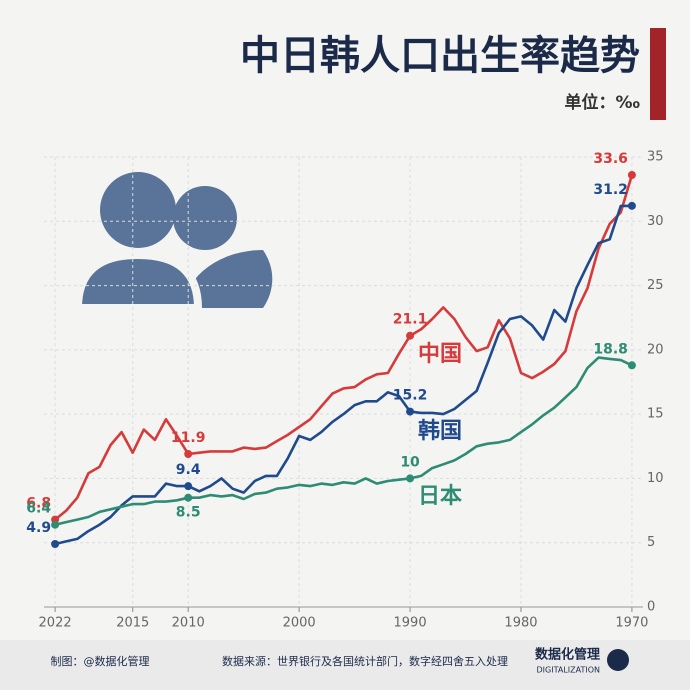 This screenshot has height=690, width=690. What do you see at coordinates (440, 431) in the screenshot?
I see `series-name: 韩国` at bounding box center [440, 431].